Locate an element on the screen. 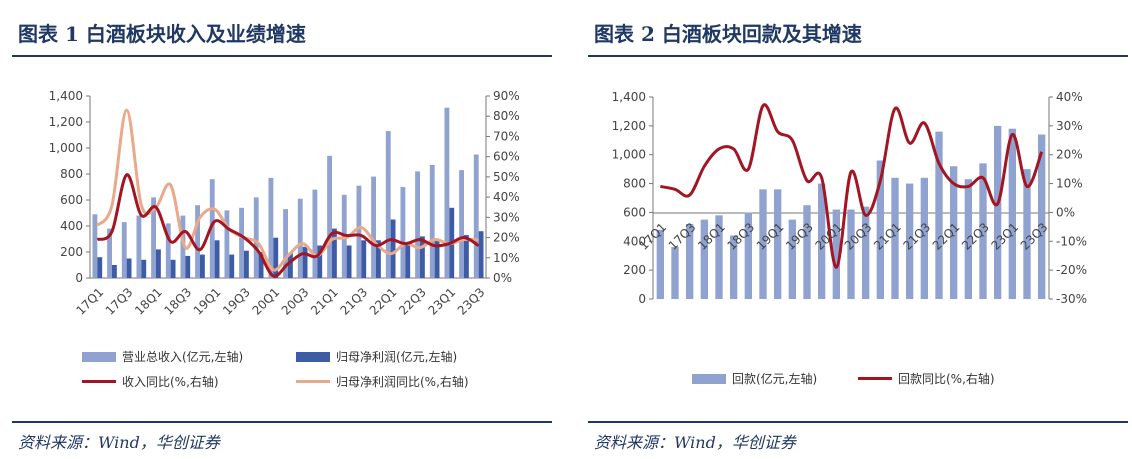 The height and width of the screenshot is (459, 1132). x-tick-label: 17Q1 is located at coordinates (89, 301).